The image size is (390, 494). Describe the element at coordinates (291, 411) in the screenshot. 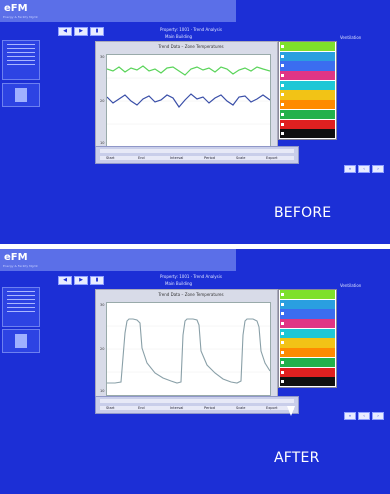

I see `mouse-cursor-icon` at that location.